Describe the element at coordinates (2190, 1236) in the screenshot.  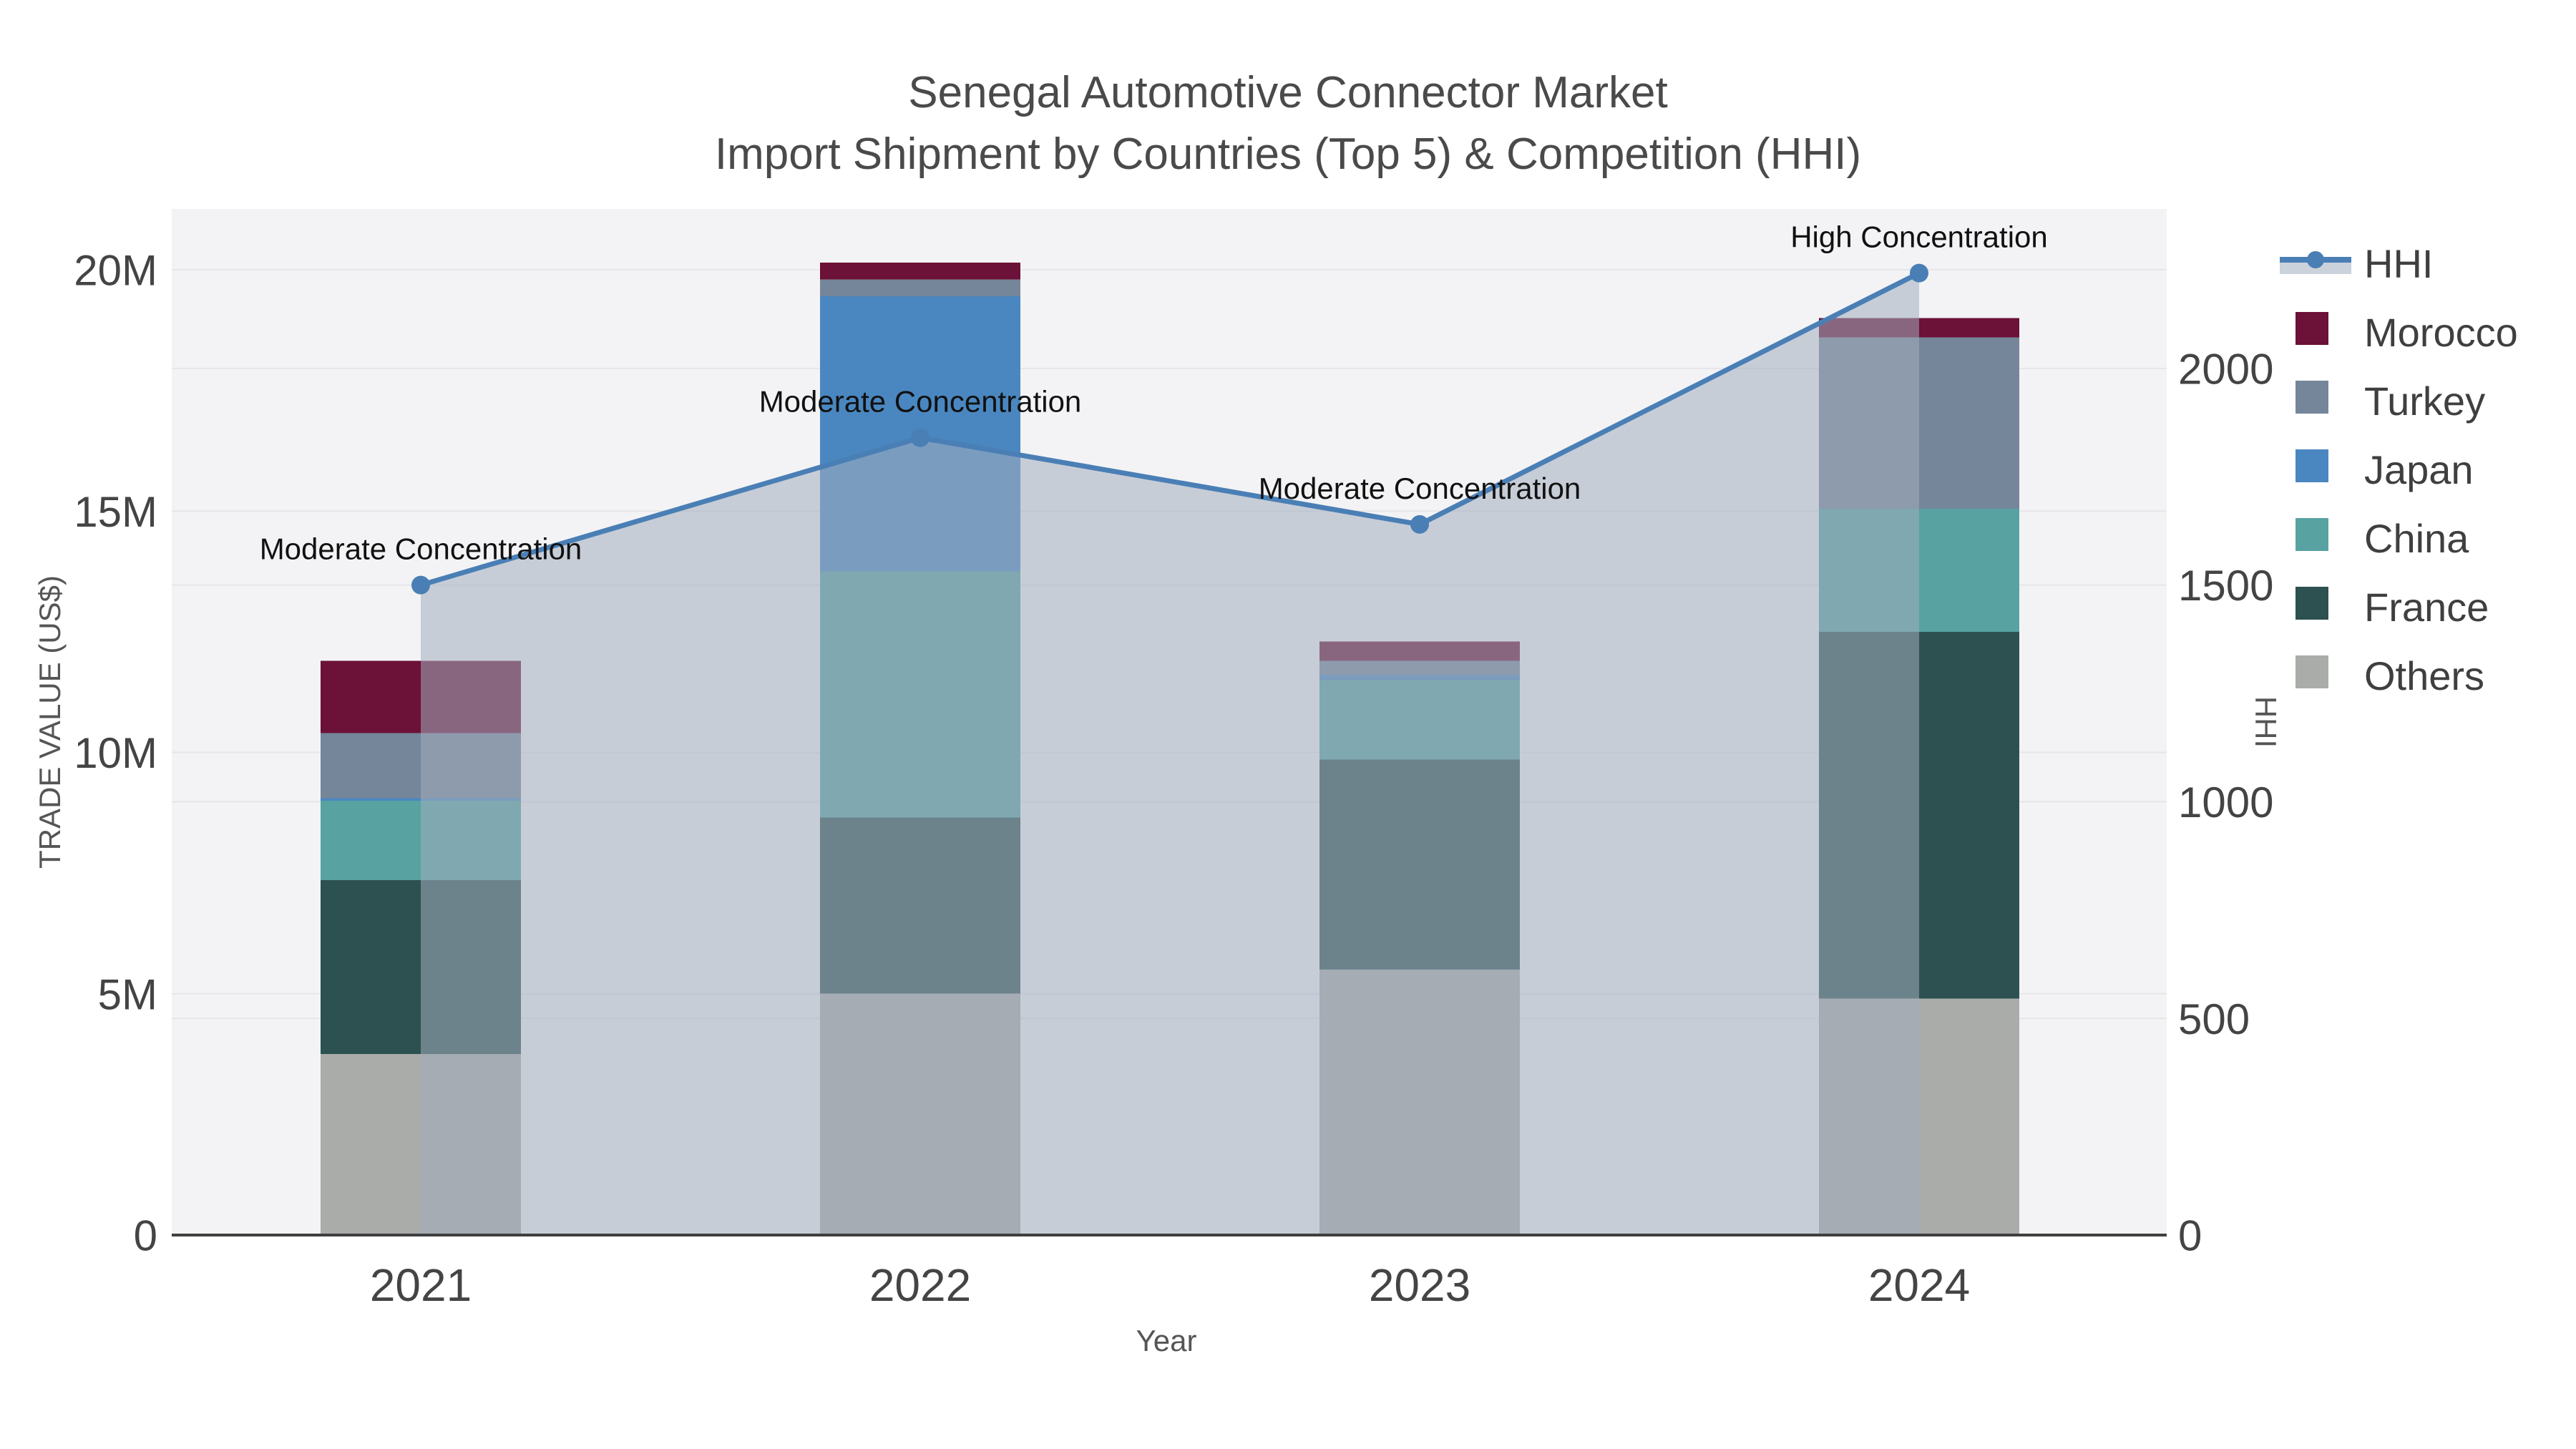
I see `y-right-tick-0: 0` at that location.